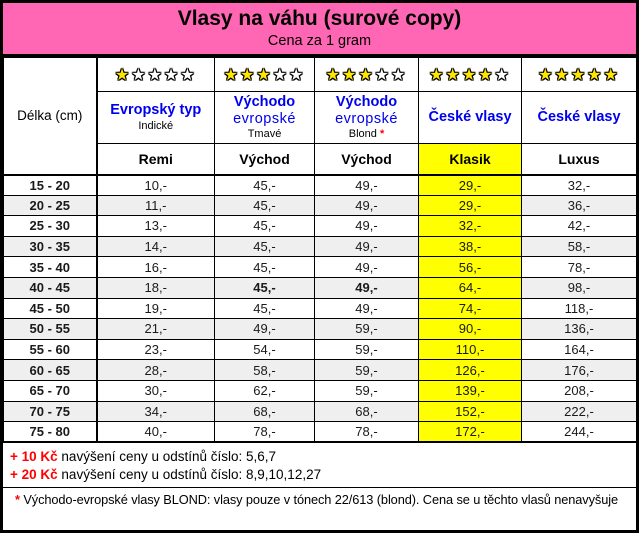 The width and height of the screenshot is (639, 533). I want to click on star-rating-col-4: ★★★★★, so click(470, 74).